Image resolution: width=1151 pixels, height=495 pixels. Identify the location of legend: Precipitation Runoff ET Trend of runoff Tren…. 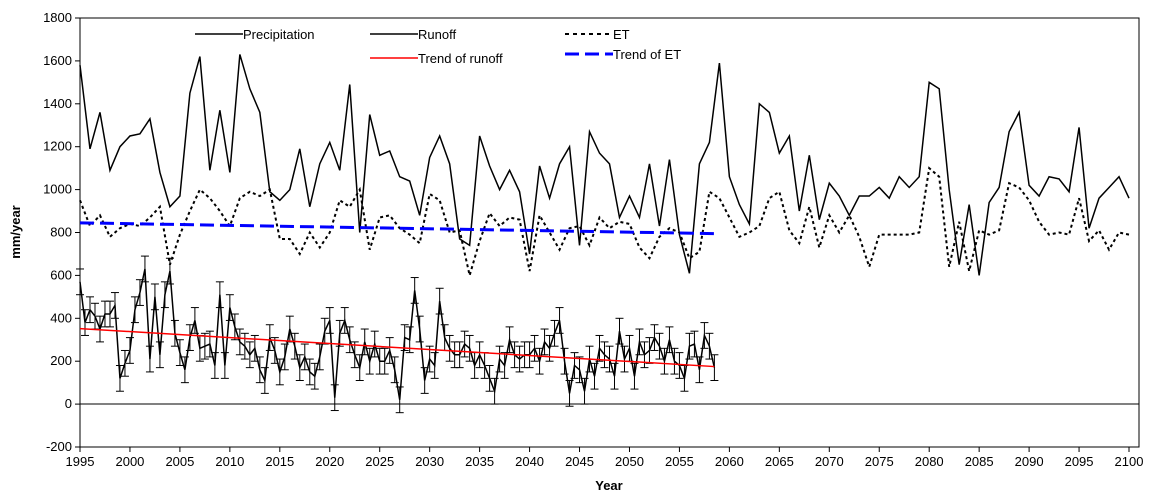
(438, 46).